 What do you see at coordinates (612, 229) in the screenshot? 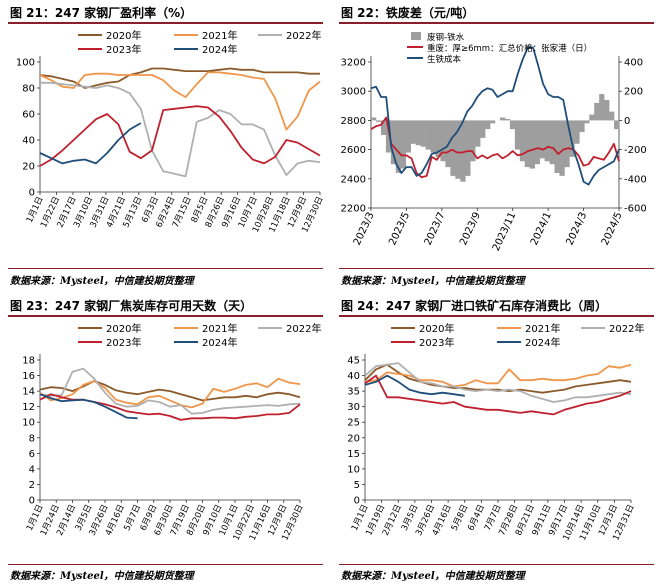
I see `x-tick-label: 2024/5` at bounding box center [612, 229].